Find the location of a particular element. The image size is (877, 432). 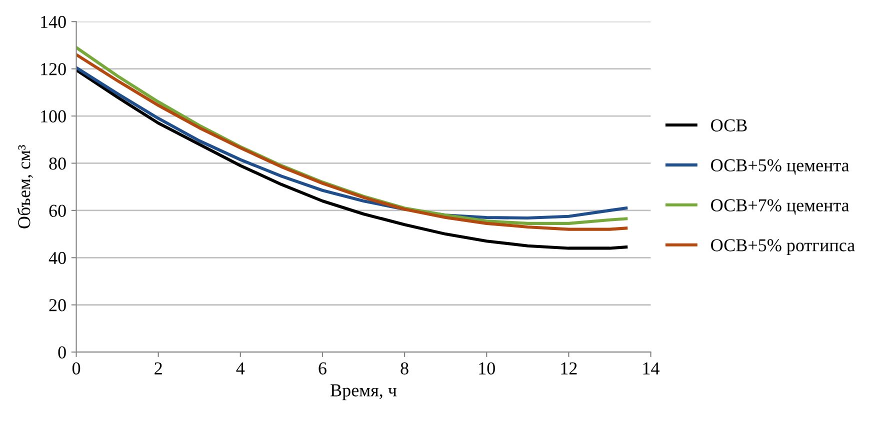

legend-label: ОСВ+5% ротгипса is located at coordinates (783, 247).